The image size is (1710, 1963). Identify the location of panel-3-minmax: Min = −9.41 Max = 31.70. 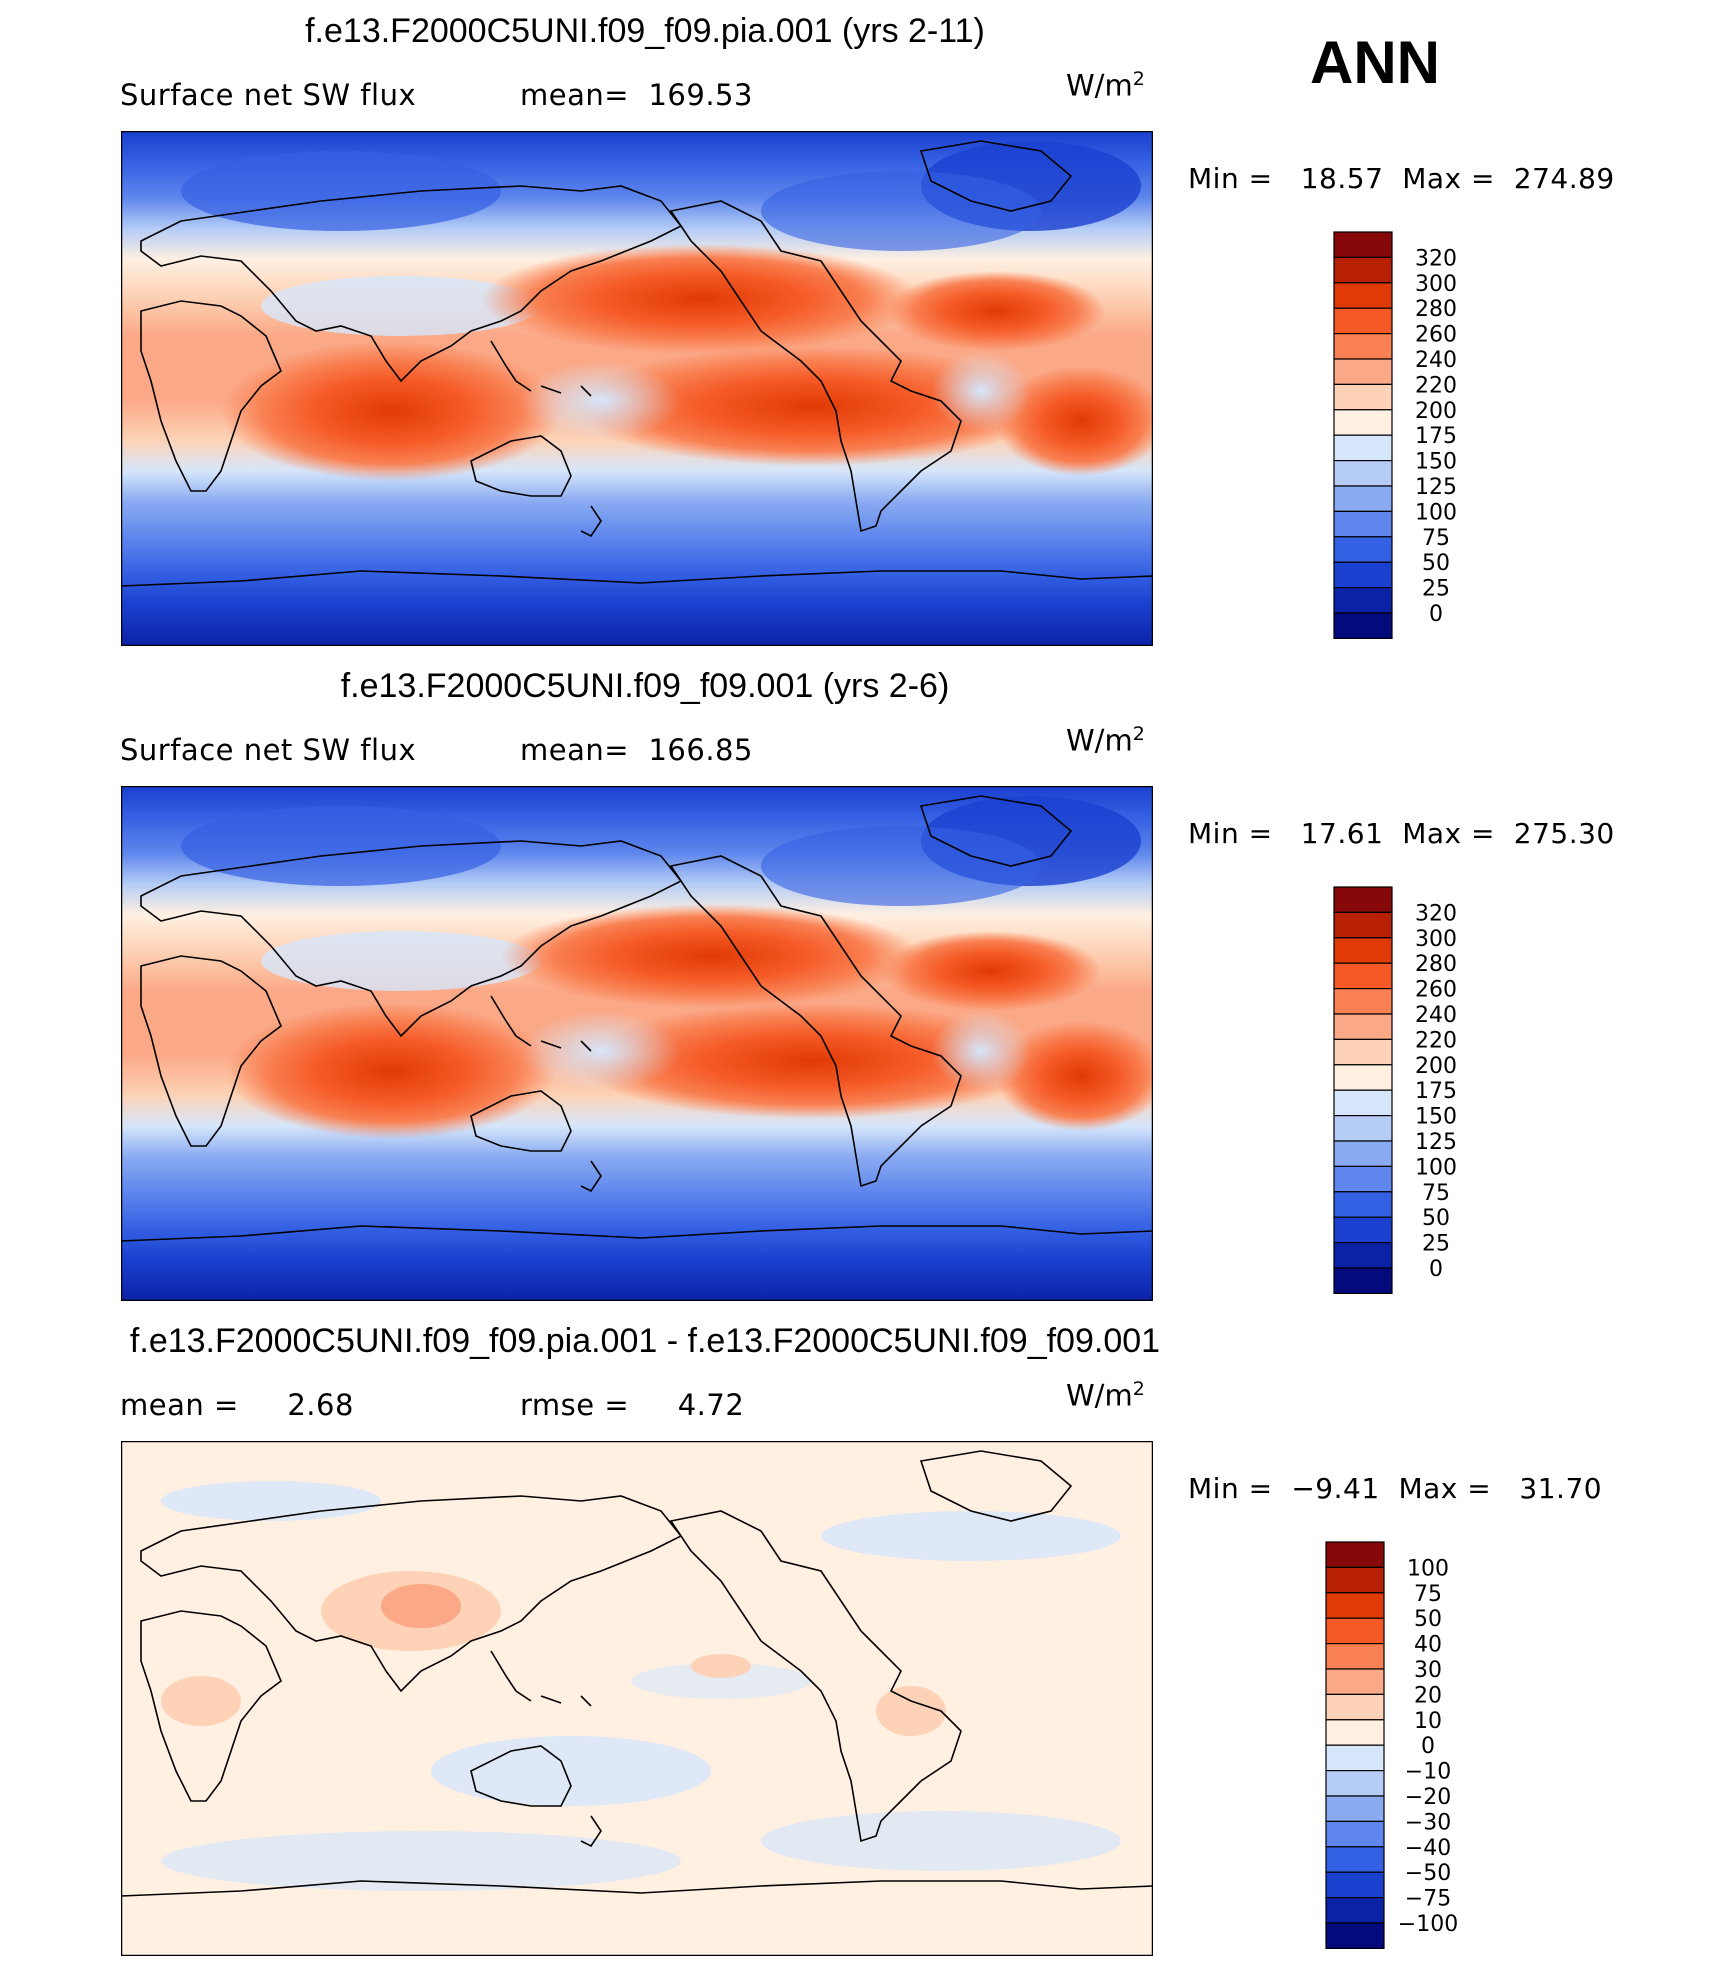
(1395, 1488).